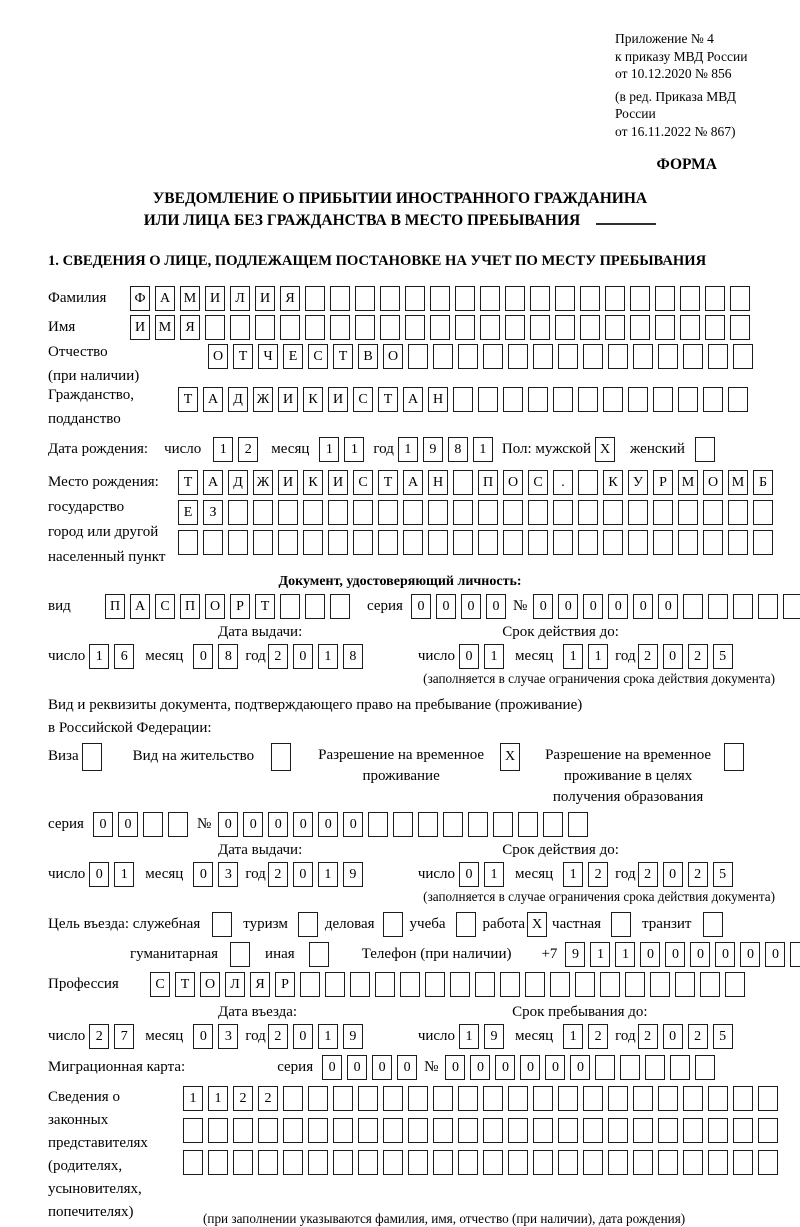 Image resolution: width=800 pixels, height=1227 pixels. I want to click on char-box: Ч, so click(268, 356).